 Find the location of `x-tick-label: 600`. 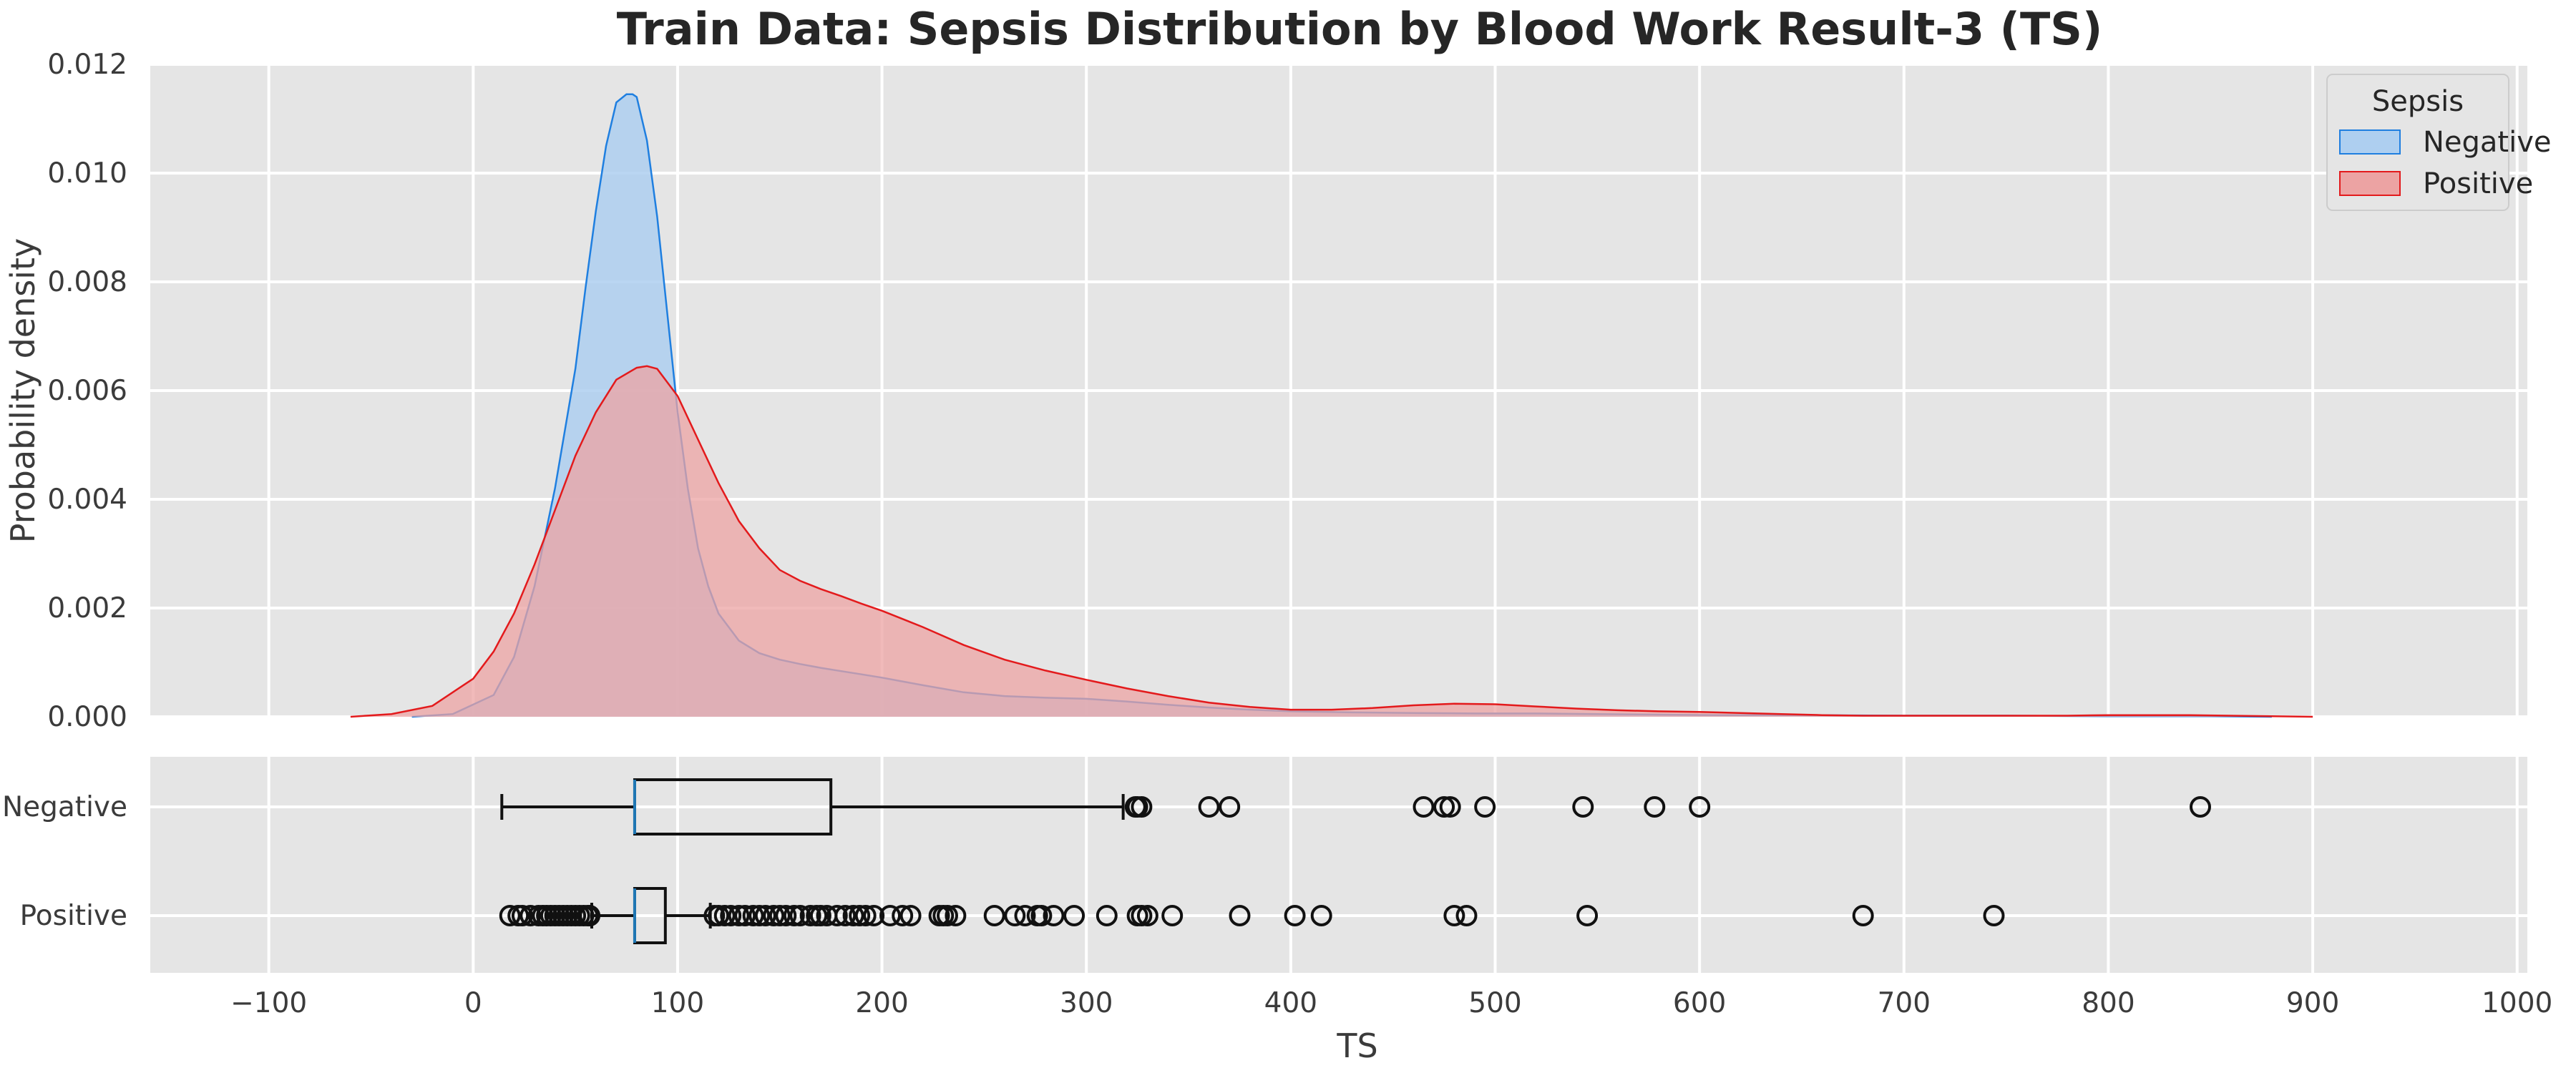

x-tick-label: 600 is located at coordinates (1699, 1003).